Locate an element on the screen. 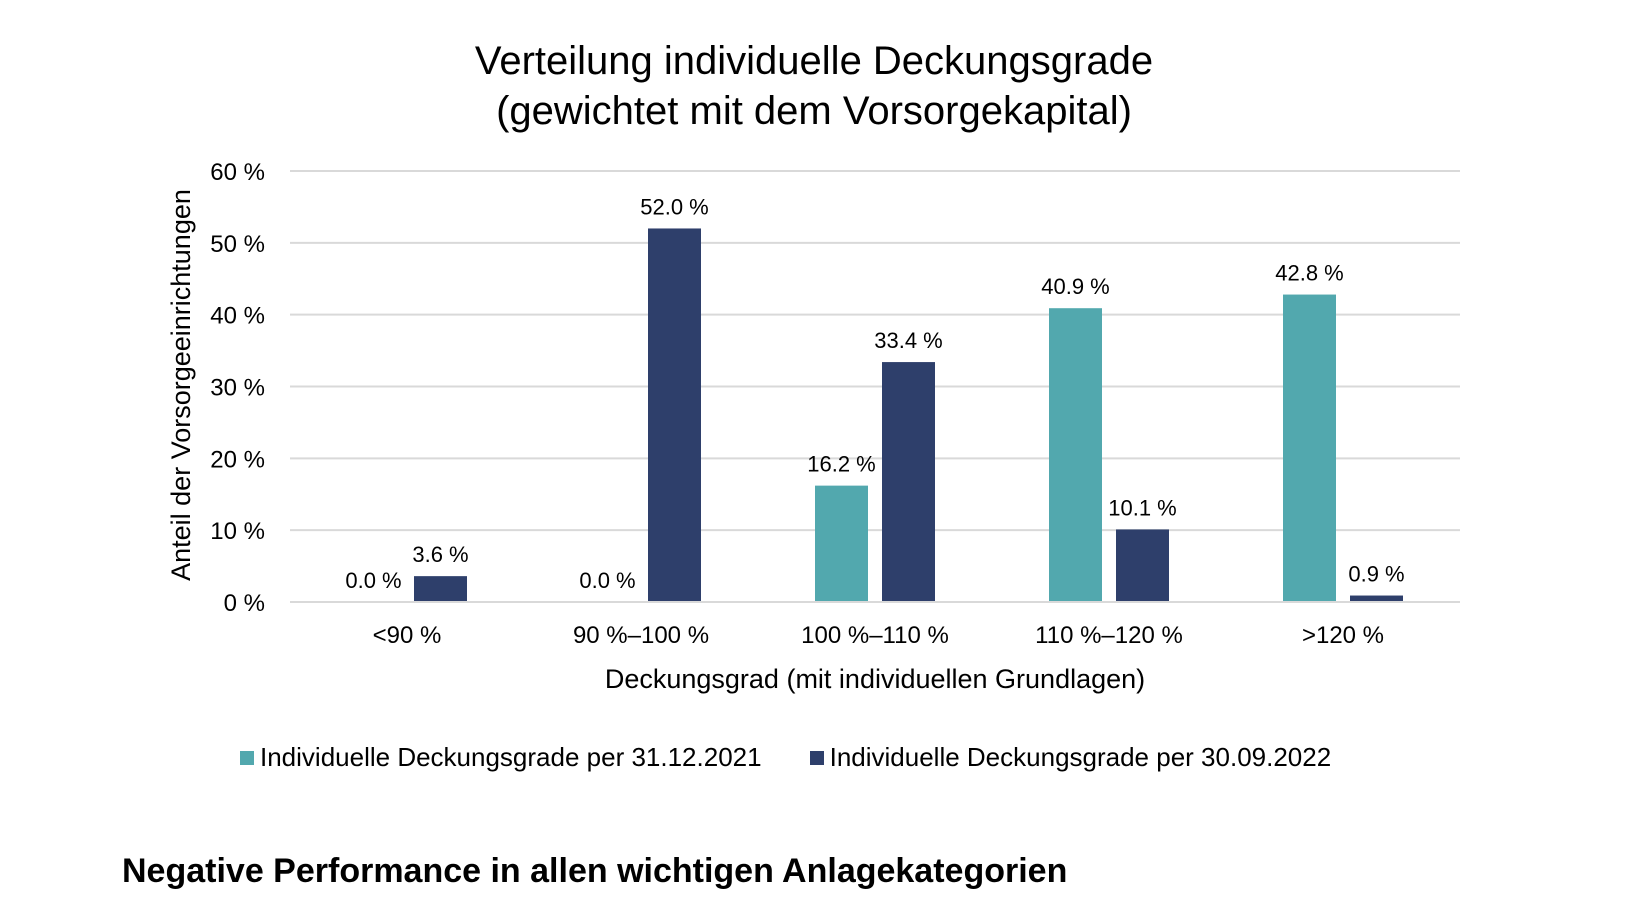  data-label: 40.9 % is located at coordinates (1075, 286).